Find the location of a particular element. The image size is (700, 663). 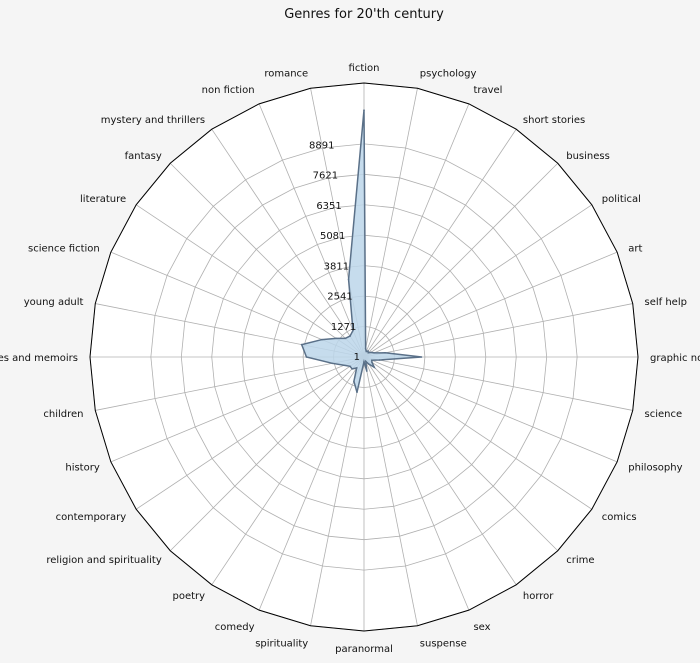

radial-tick-label: 5081 is located at coordinates (332, 236).